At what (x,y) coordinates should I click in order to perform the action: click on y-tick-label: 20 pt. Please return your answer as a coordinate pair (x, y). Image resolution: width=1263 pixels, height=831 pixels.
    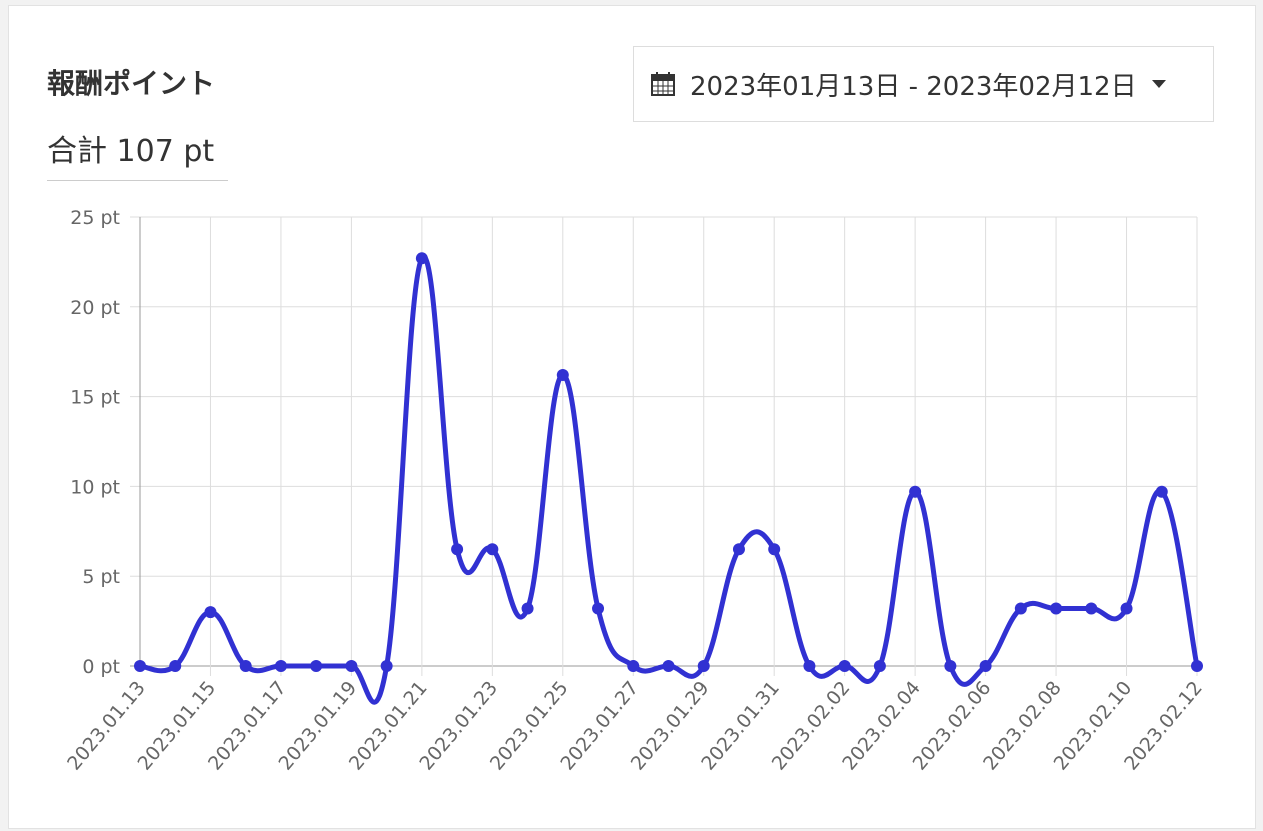
    Looking at the image, I should click on (95, 308).